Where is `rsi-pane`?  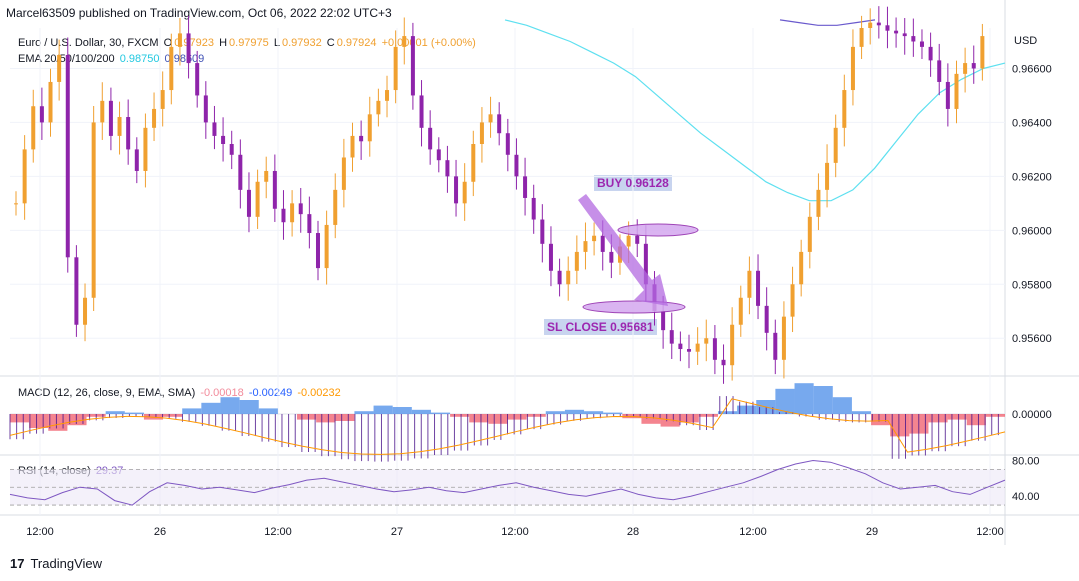 rsi-pane is located at coordinates (507, 482).